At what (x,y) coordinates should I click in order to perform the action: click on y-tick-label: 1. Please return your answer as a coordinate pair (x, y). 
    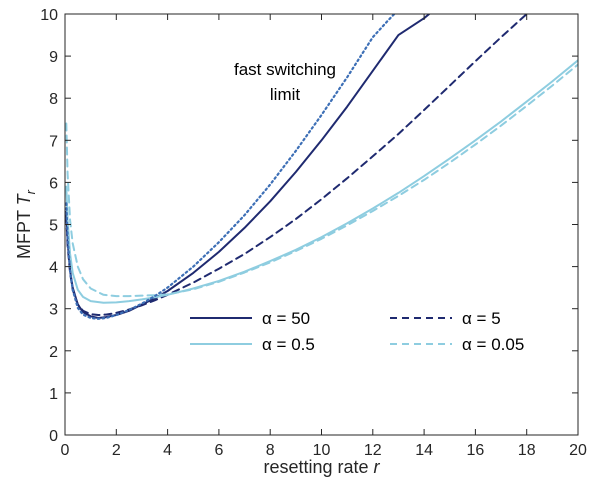
    Looking at the image, I should click on (53, 394).